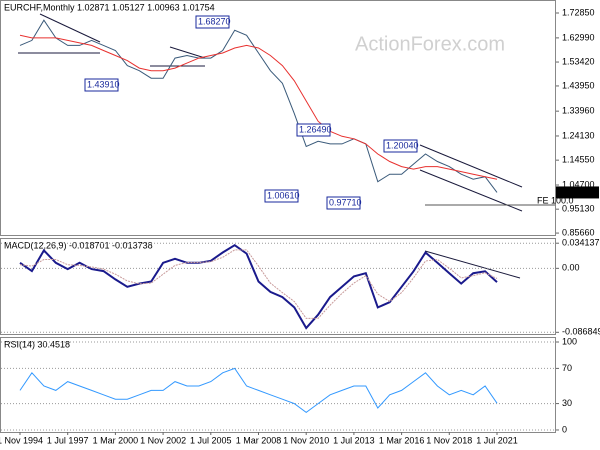 Image resolution: width=600 pixels, height=450 pixels. What do you see at coordinates (567, 403) in the screenshot?
I see `y-tick-label: 30` at bounding box center [567, 403].